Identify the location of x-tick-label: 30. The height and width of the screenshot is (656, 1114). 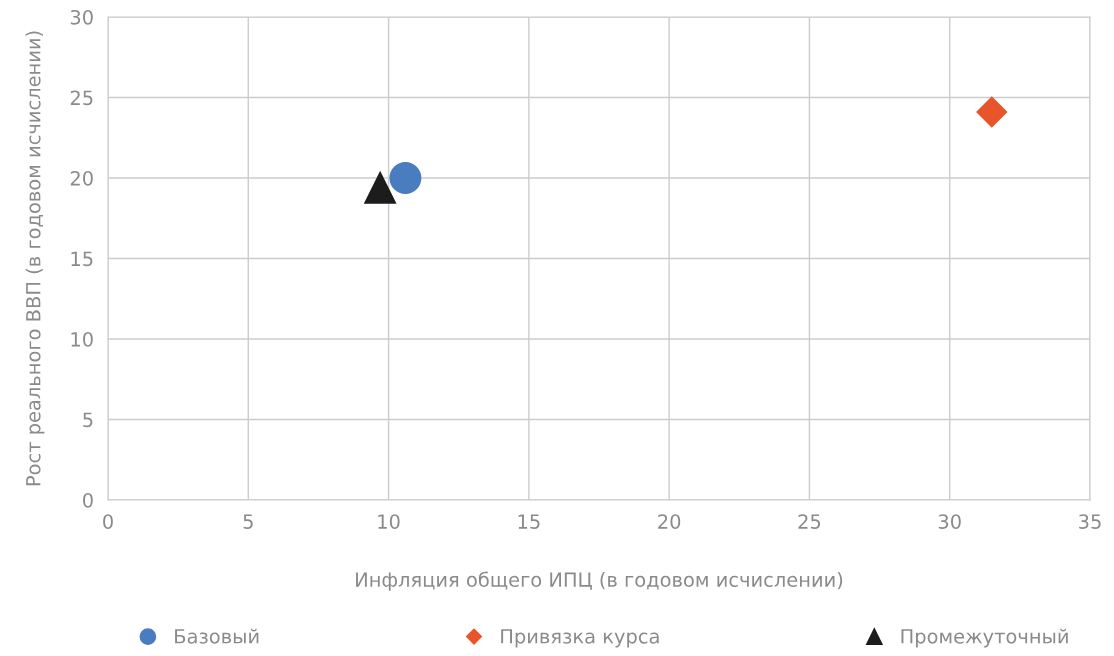
(949, 521).